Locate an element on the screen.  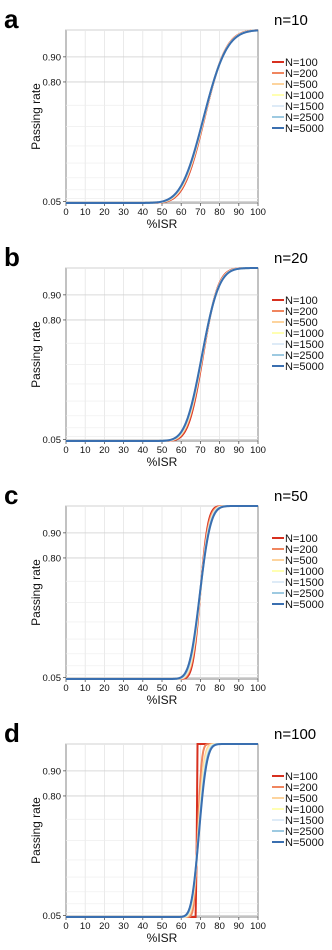
panel-title: n=50 is located at coordinates (291, 496).